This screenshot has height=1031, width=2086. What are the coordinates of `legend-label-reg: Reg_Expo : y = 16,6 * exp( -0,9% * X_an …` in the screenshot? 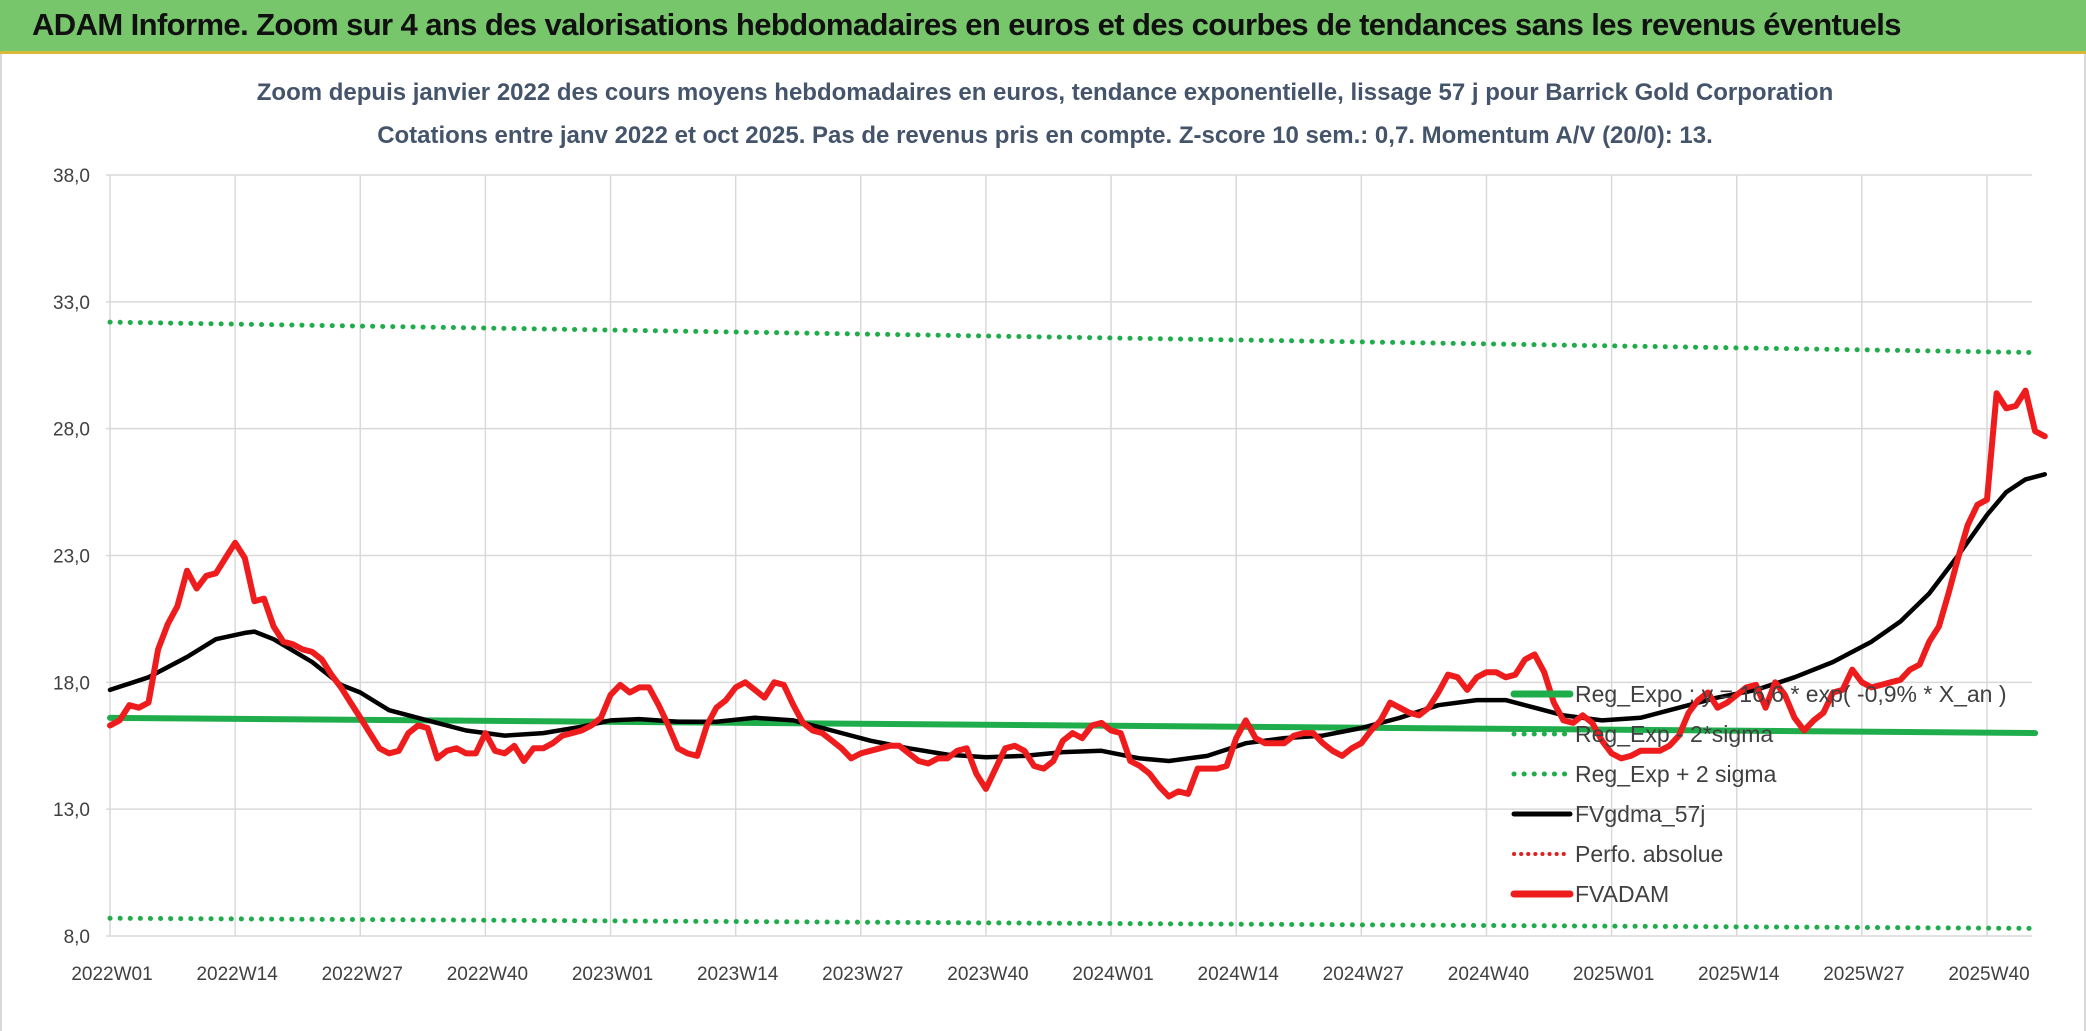 It's located at (1791, 694).